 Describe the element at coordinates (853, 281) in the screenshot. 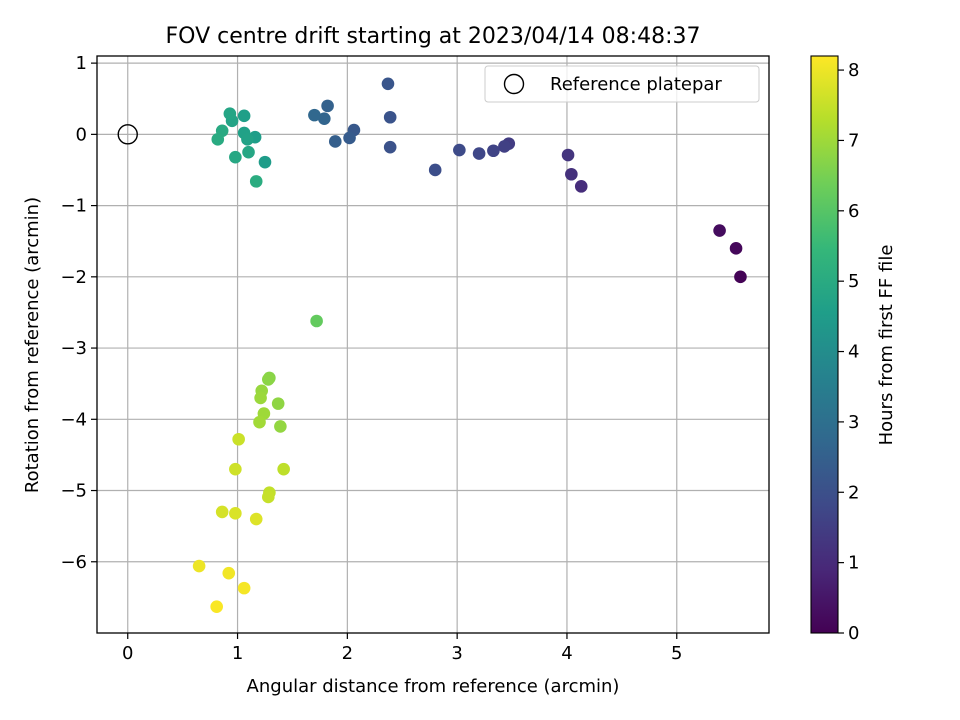

I see `colorbar-tick-label: 5` at that location.